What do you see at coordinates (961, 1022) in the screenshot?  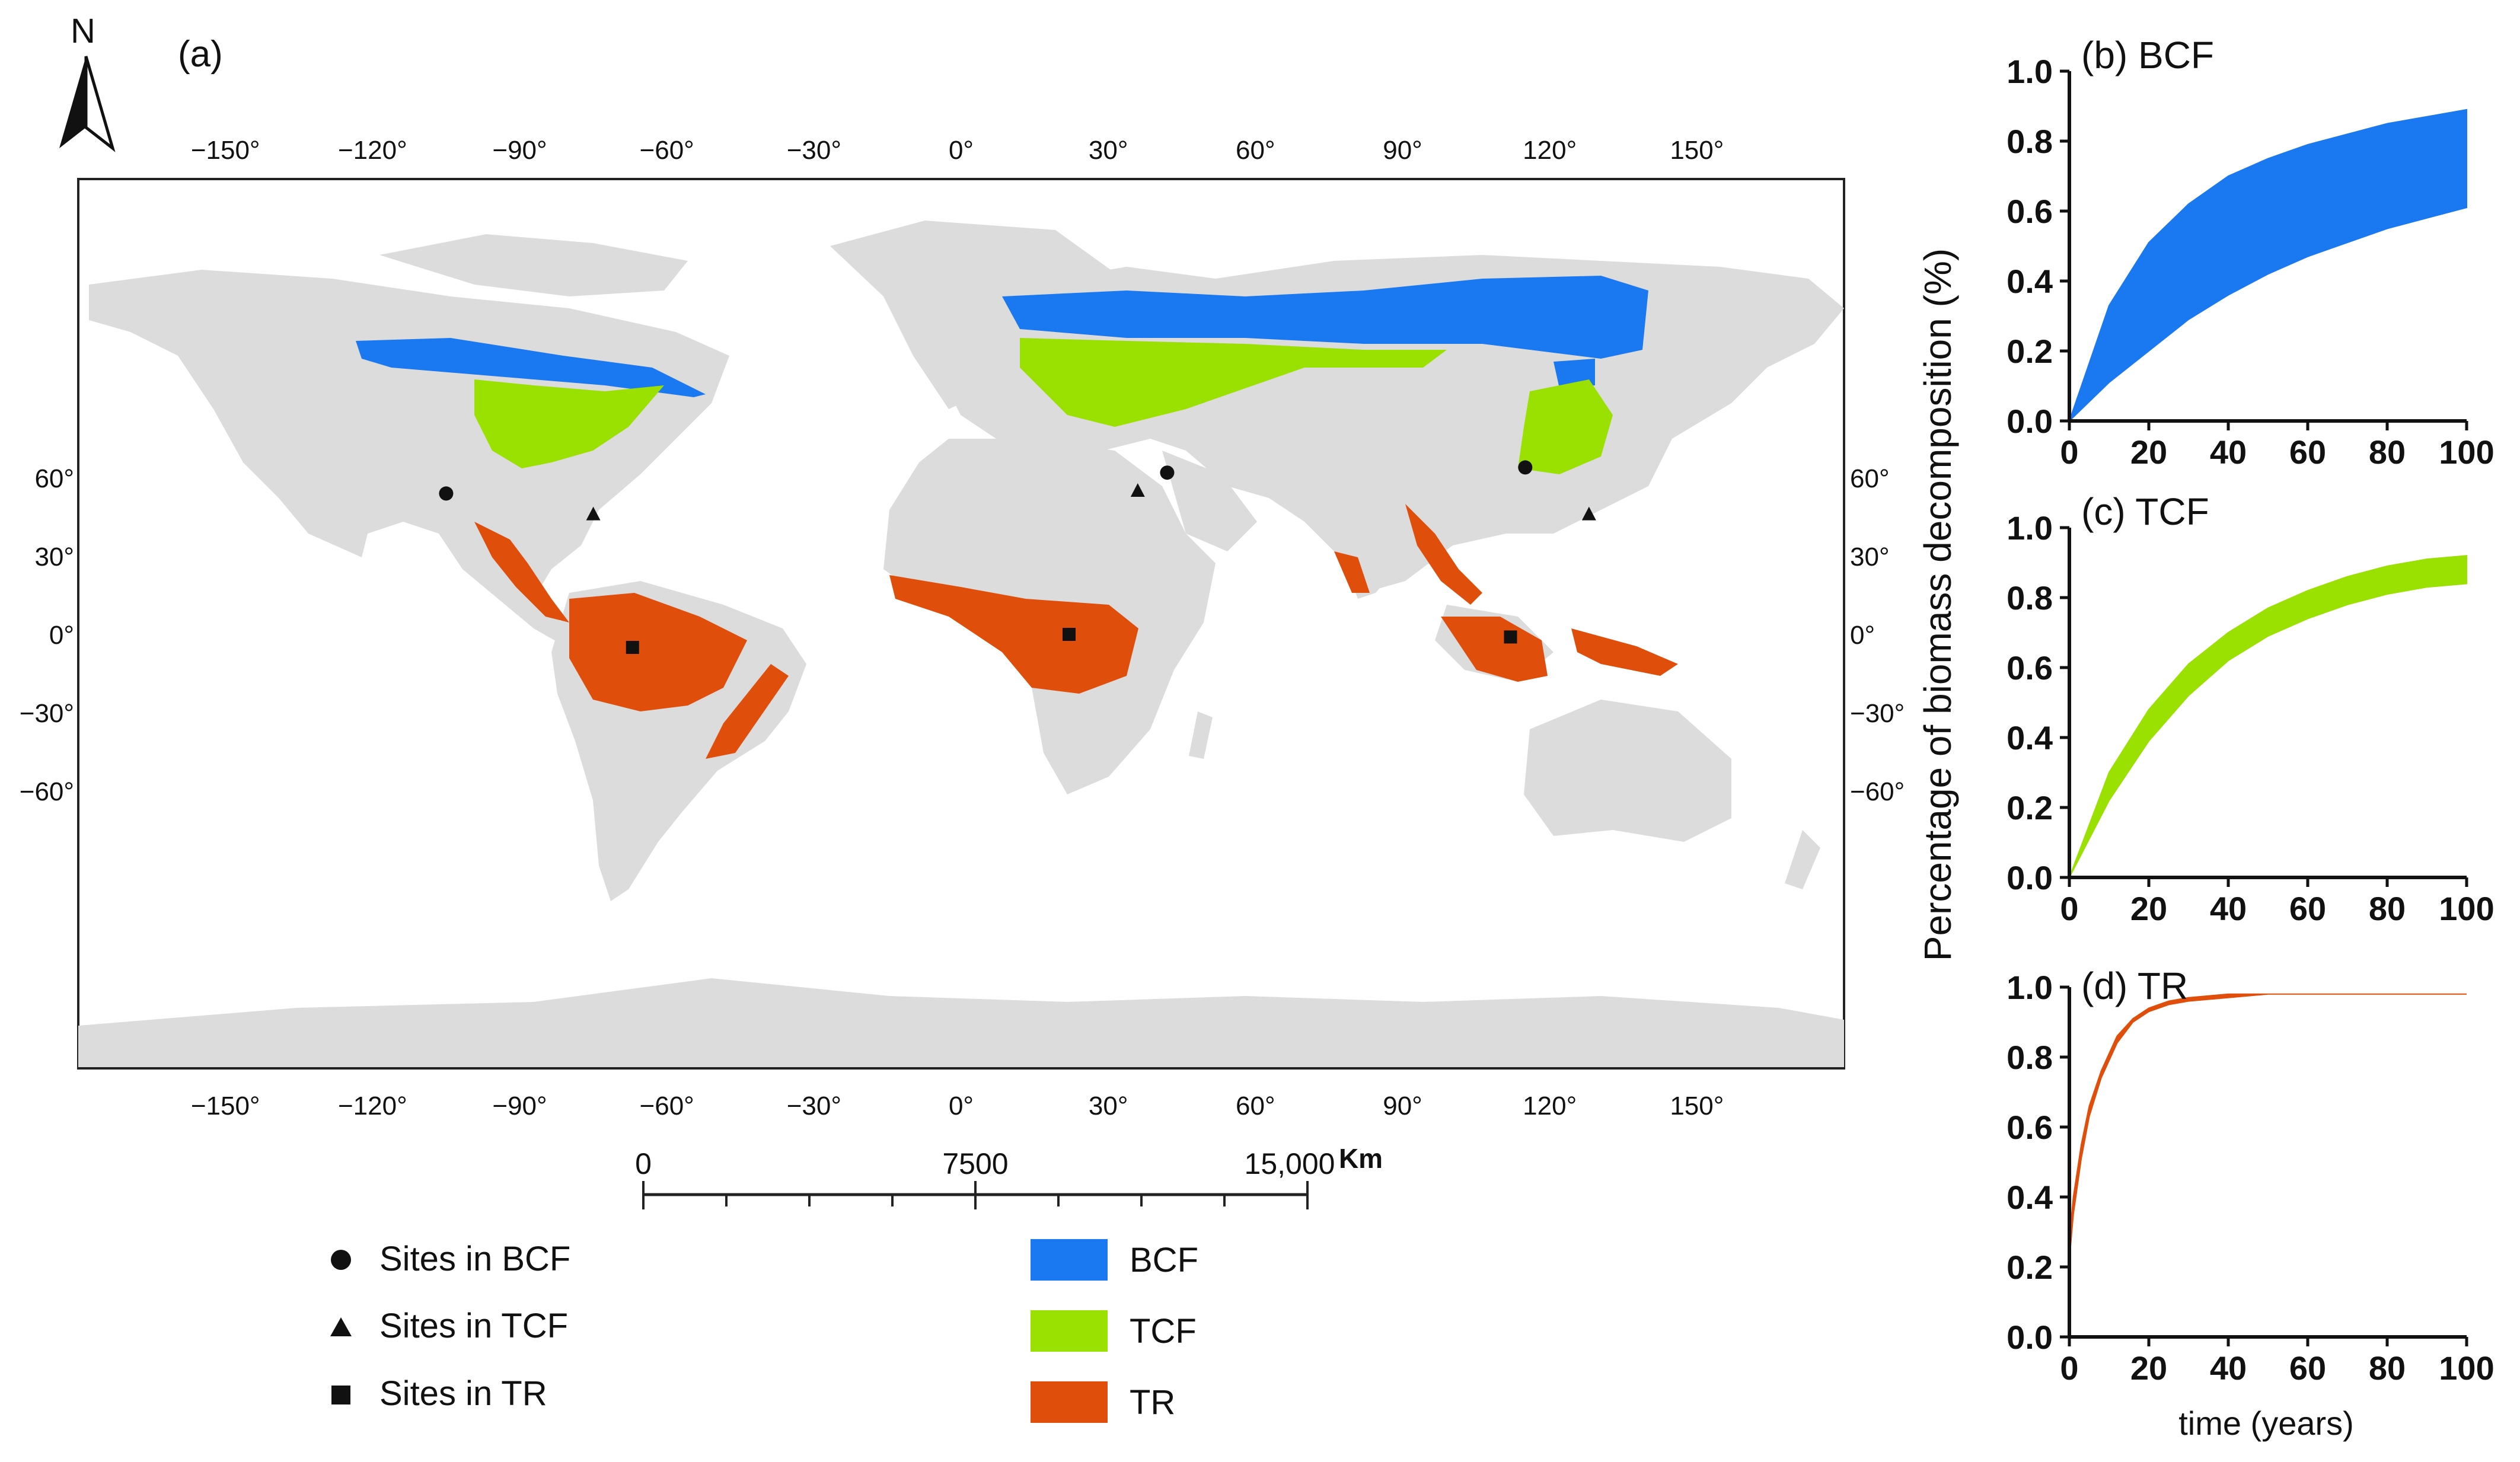 I see `antarctica` at bounding box center [961, 1022].